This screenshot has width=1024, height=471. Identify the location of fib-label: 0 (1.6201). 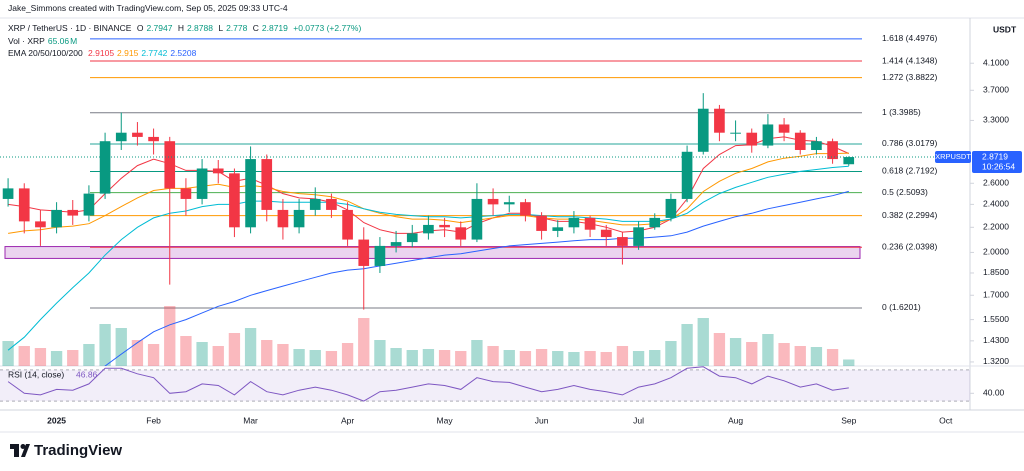
(901, 307).